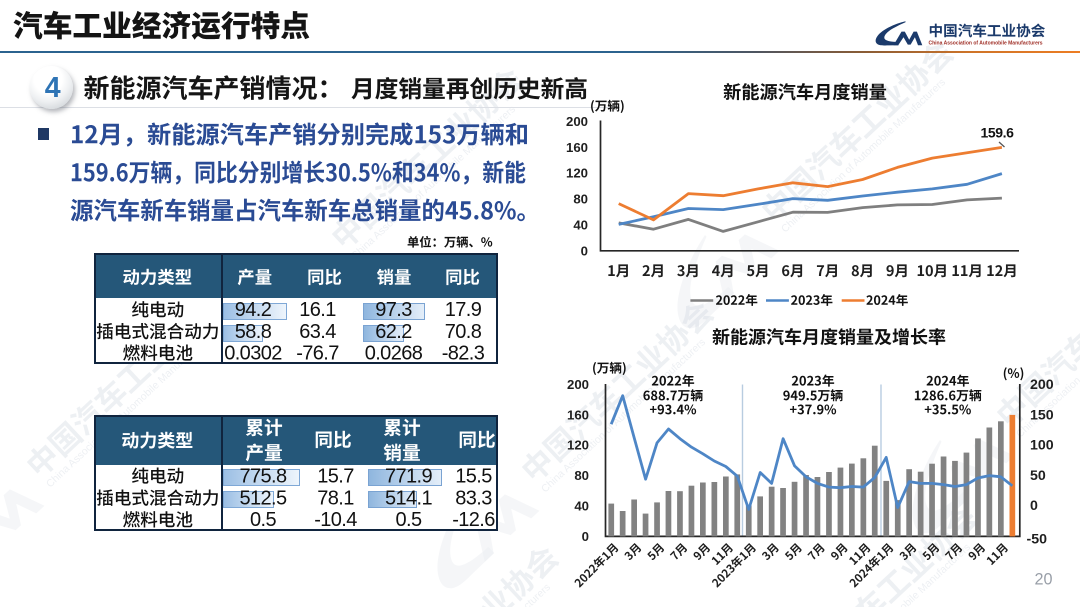 Image resolution: width=1080 pixels, height=607 pixels. What do you see at coordinates (317, 332) in the screenshot?
I see `svg-text: 63.4` at bounding box center [317, 332].